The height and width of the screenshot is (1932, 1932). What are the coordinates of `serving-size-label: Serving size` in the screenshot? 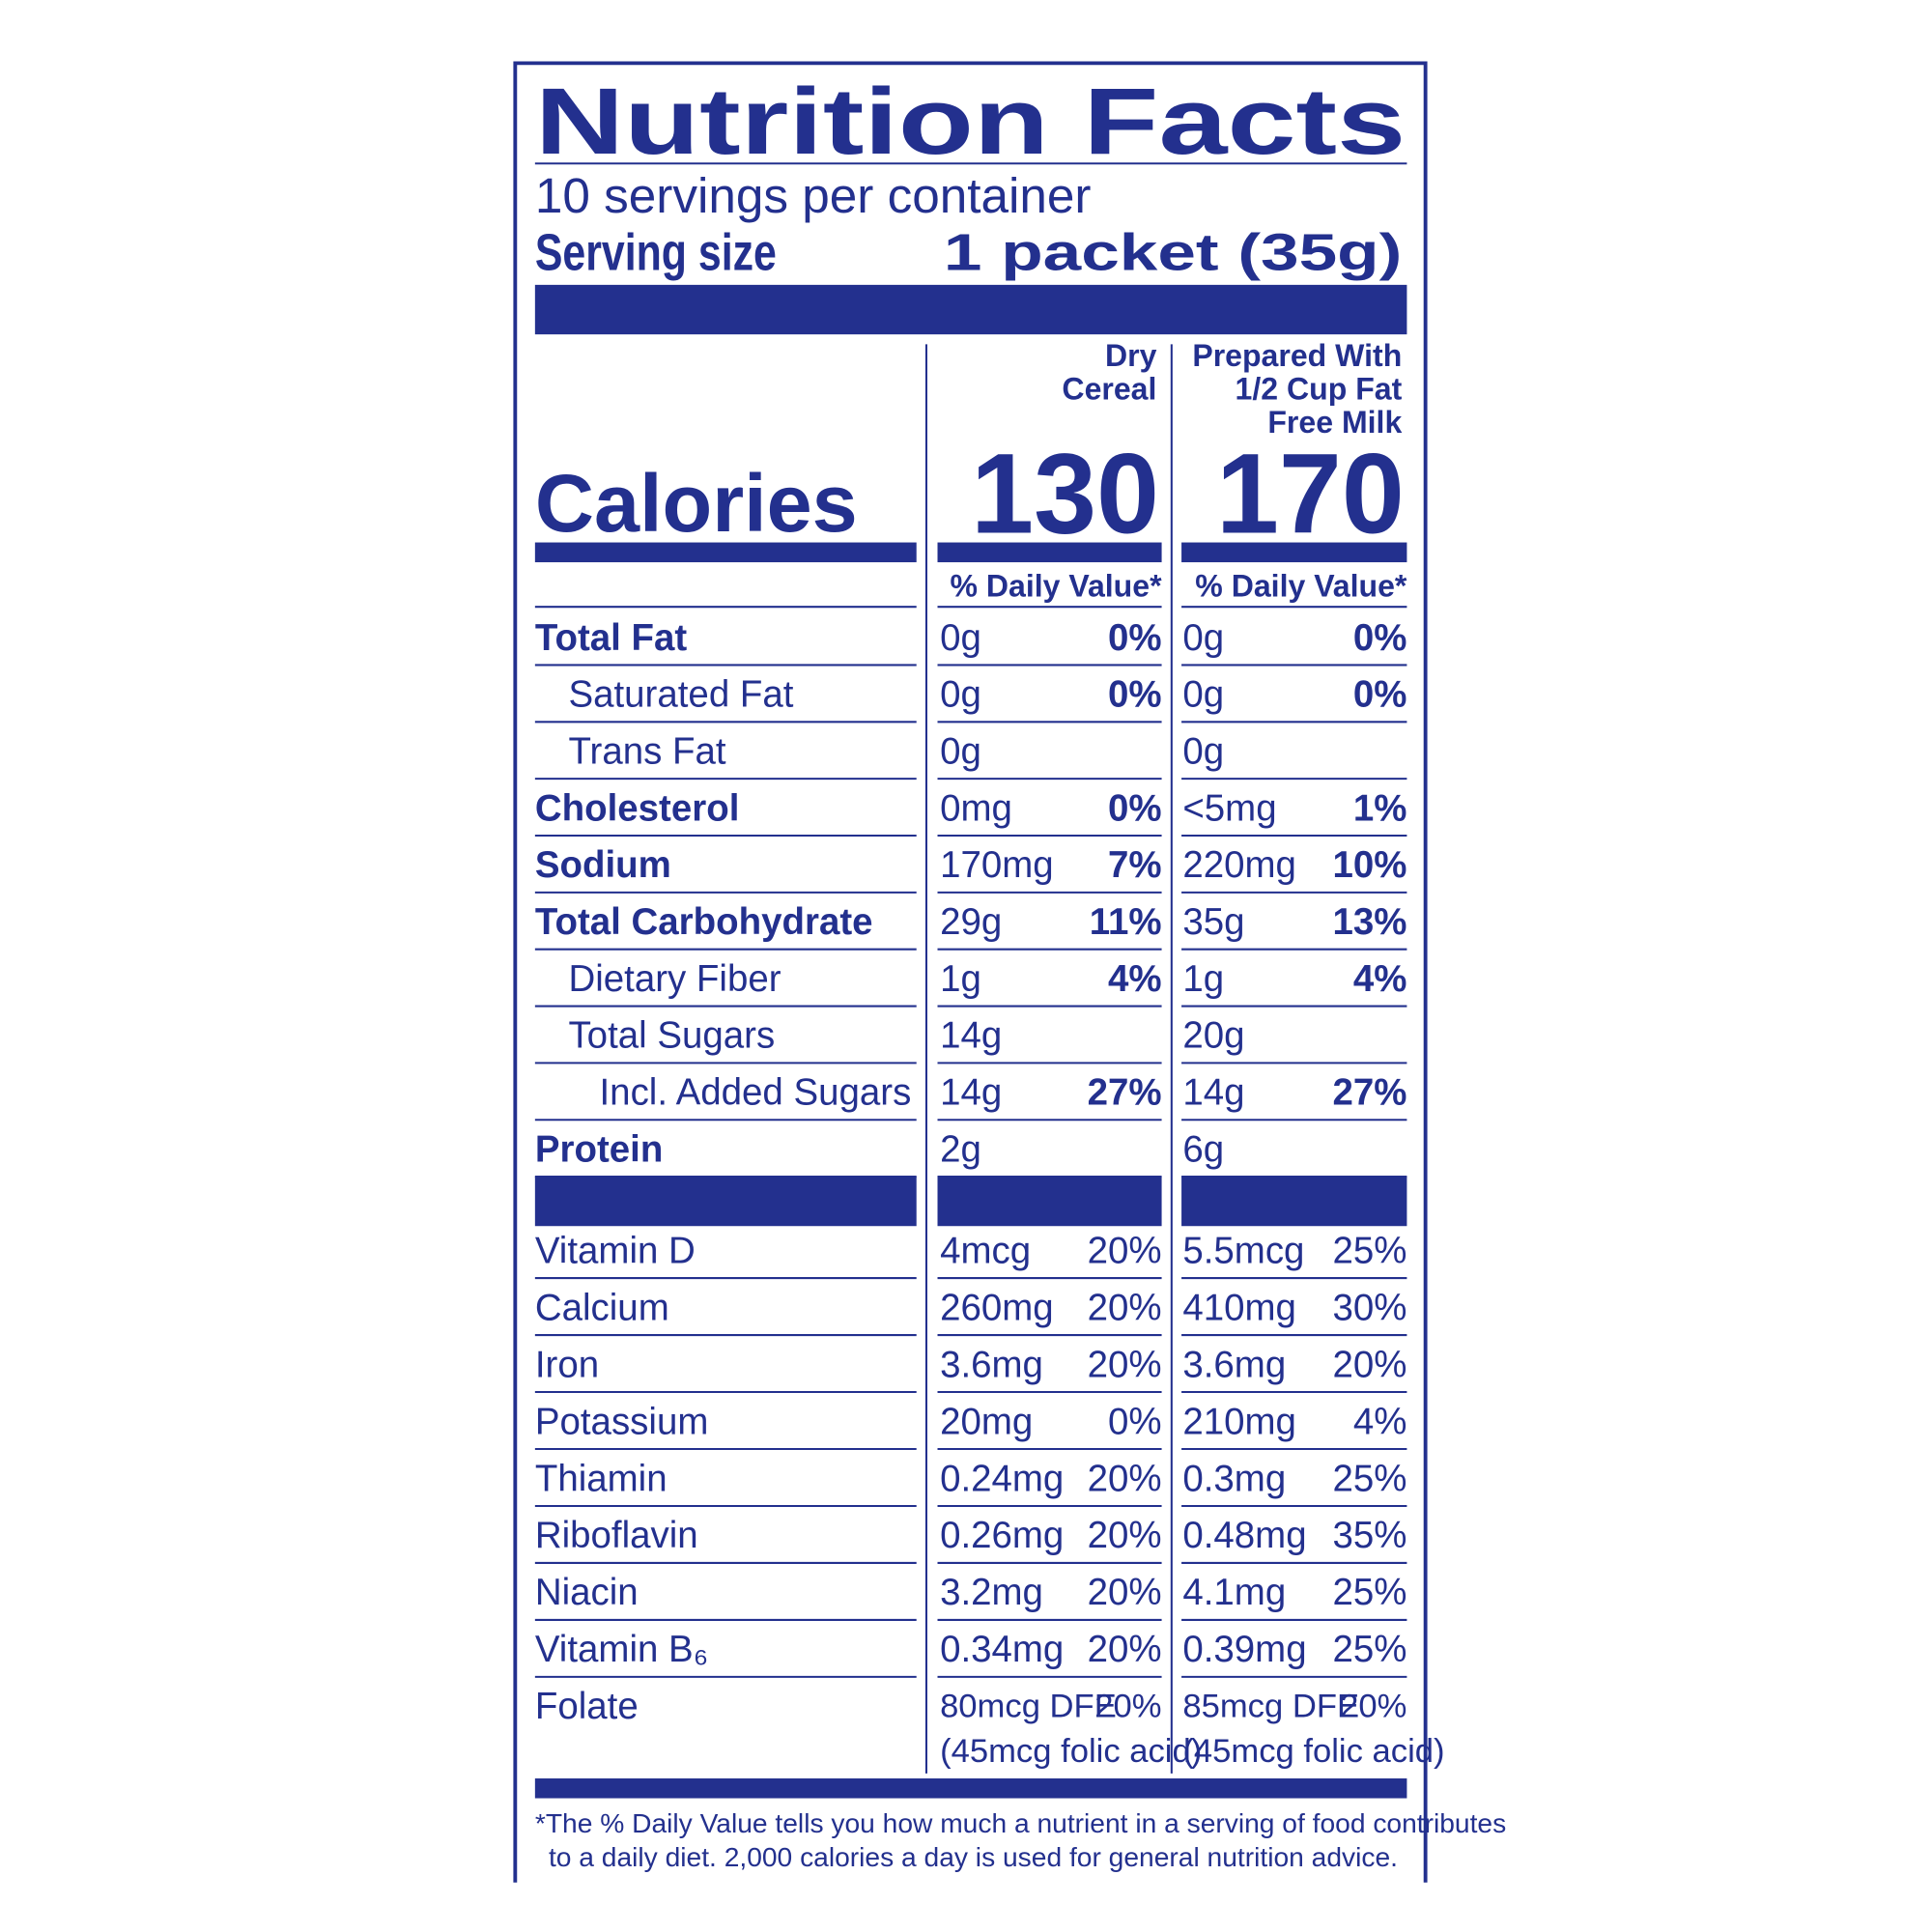 It's located at (656, 253).